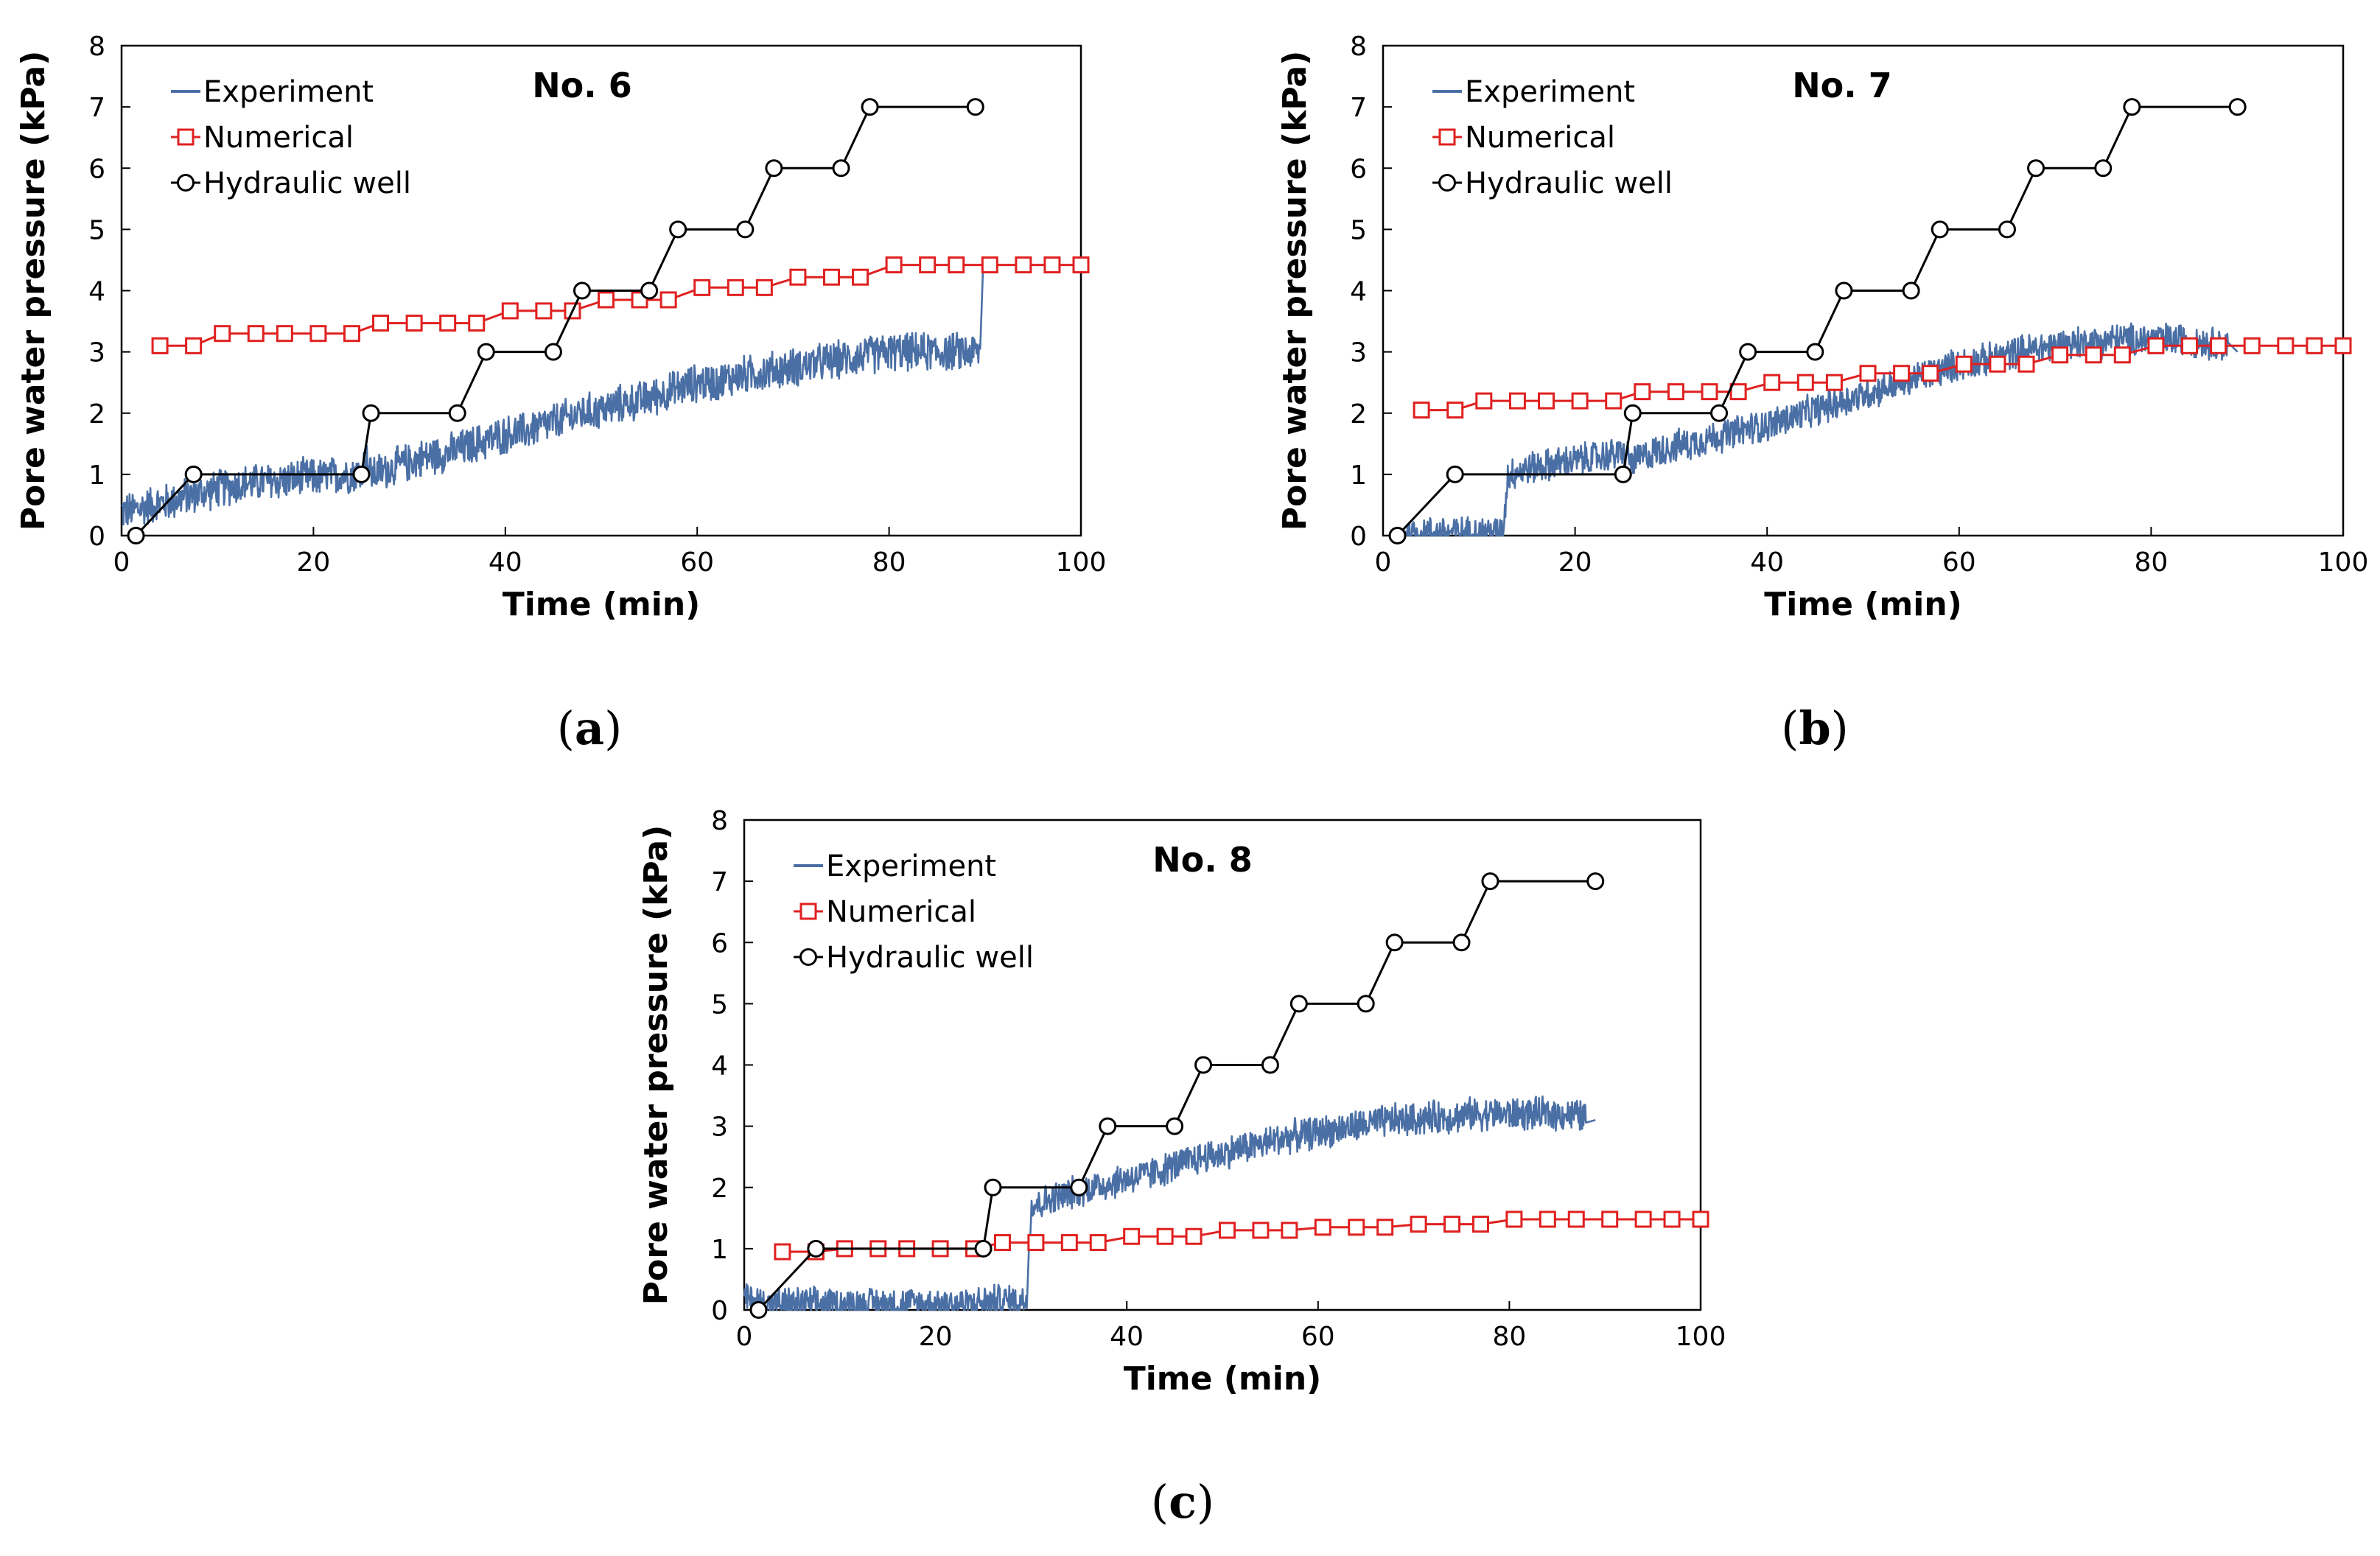 This screenshot has height=1556, width=2380. What do you see at coordinates (936, 1337) in the screenshot?
I see `x-tick-label: 20` at bounding box center [936, 1337].